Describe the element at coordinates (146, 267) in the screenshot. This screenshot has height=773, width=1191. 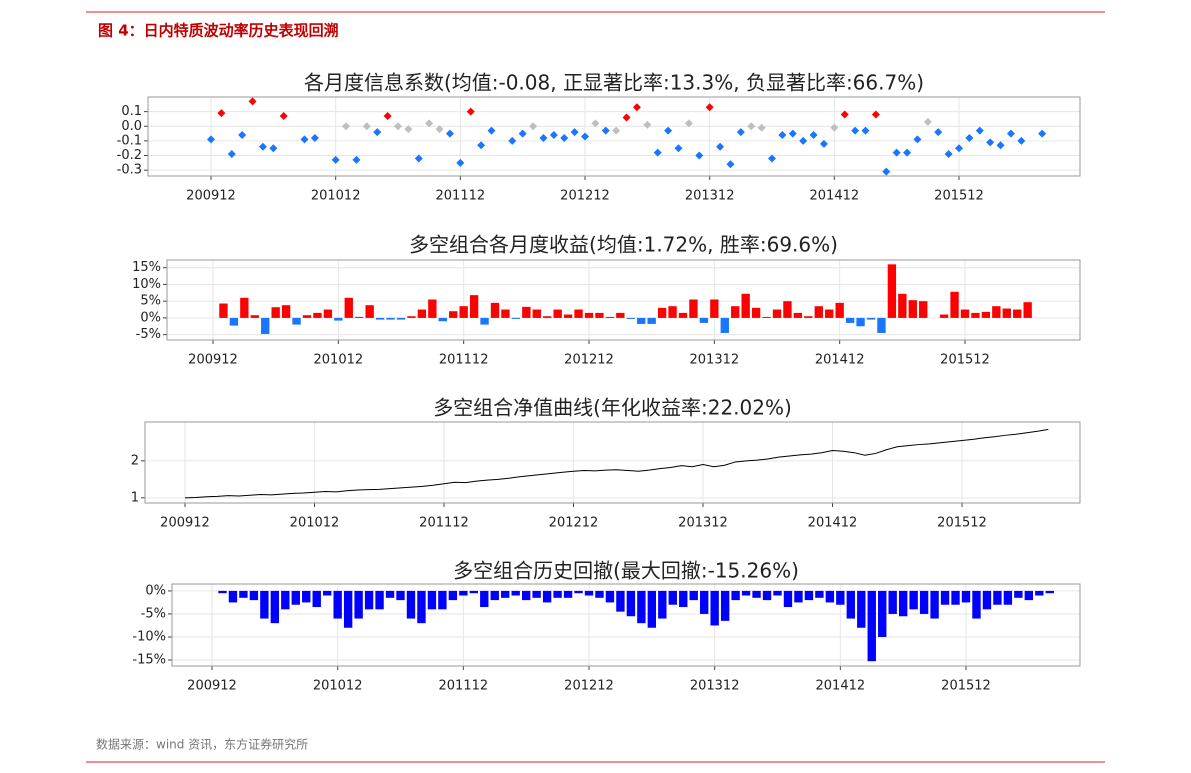
I see `y-tick-label: 15%` at that location.